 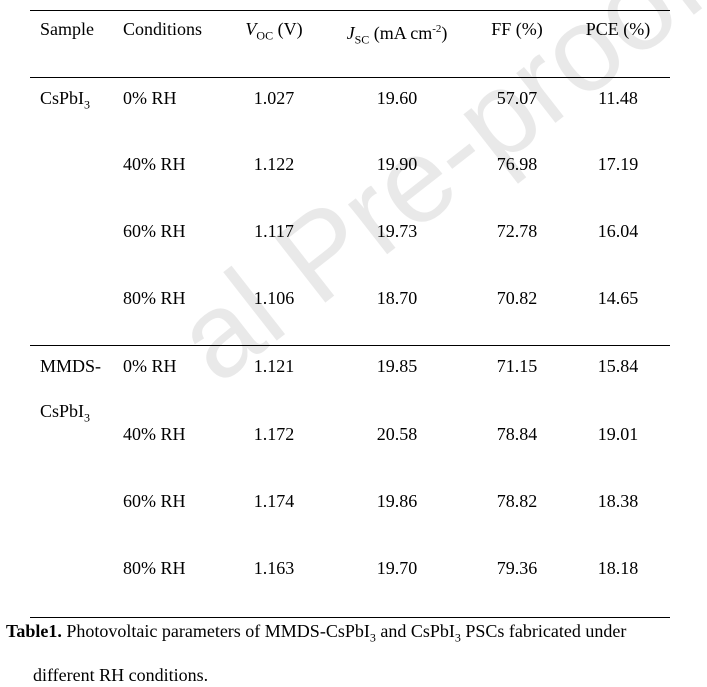 I want to click on cell-voc: 1.172, so click(x=274, y=434).